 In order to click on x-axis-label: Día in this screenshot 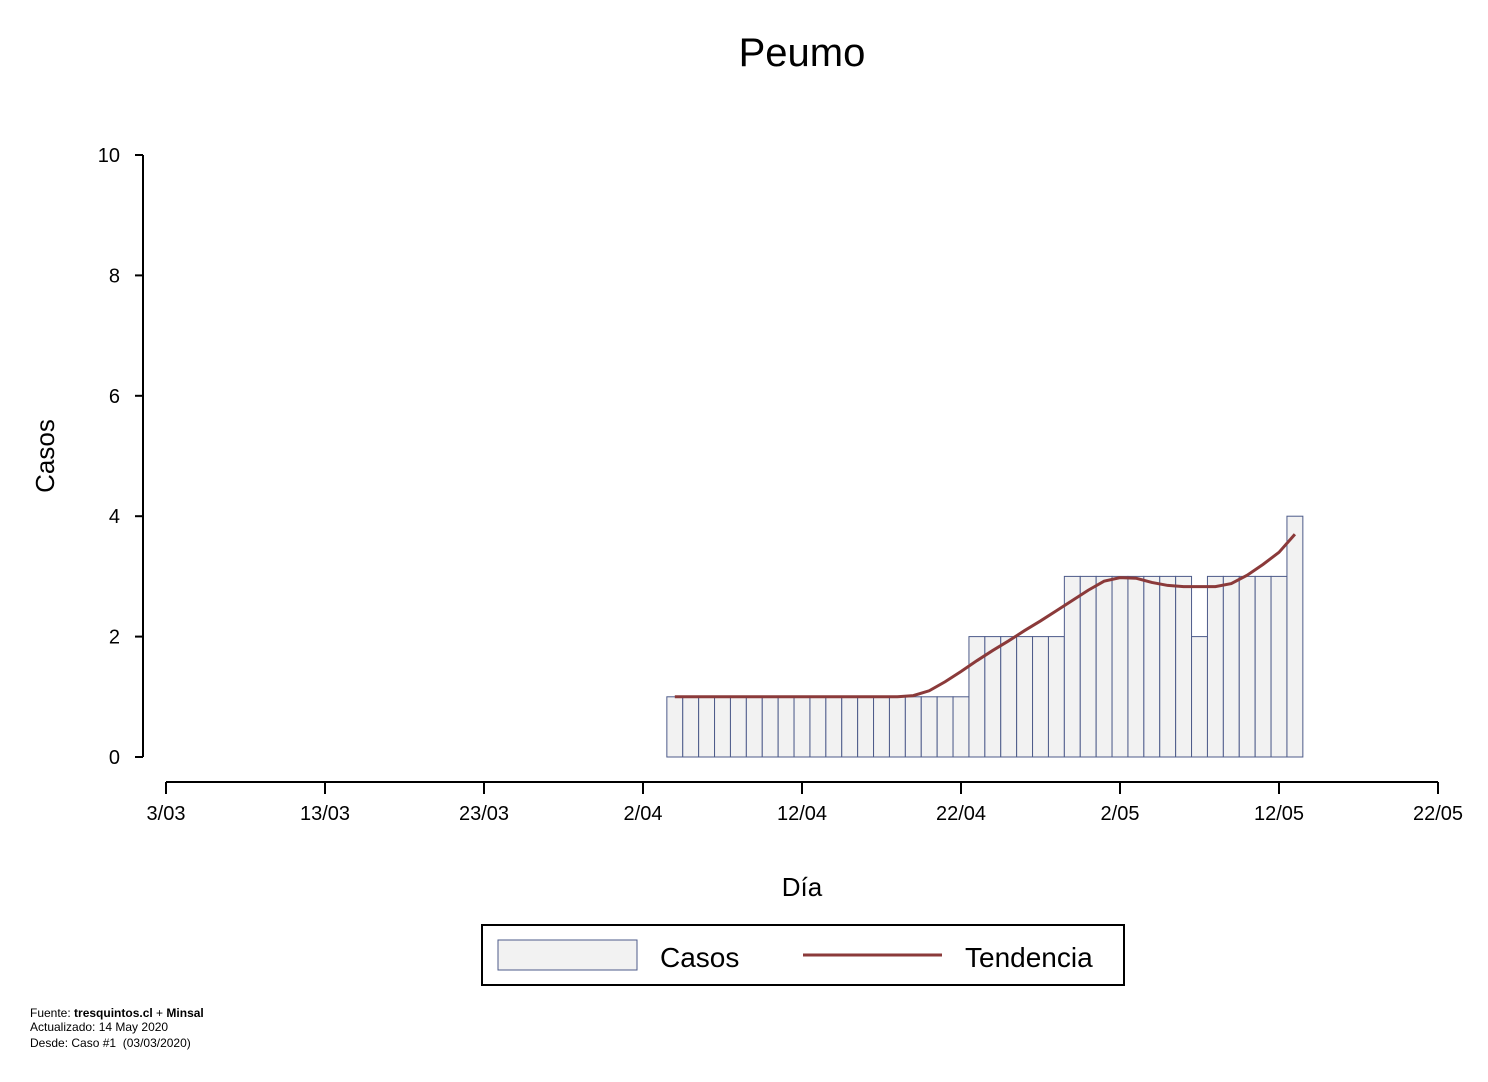, I will do `click(802, 887)`.